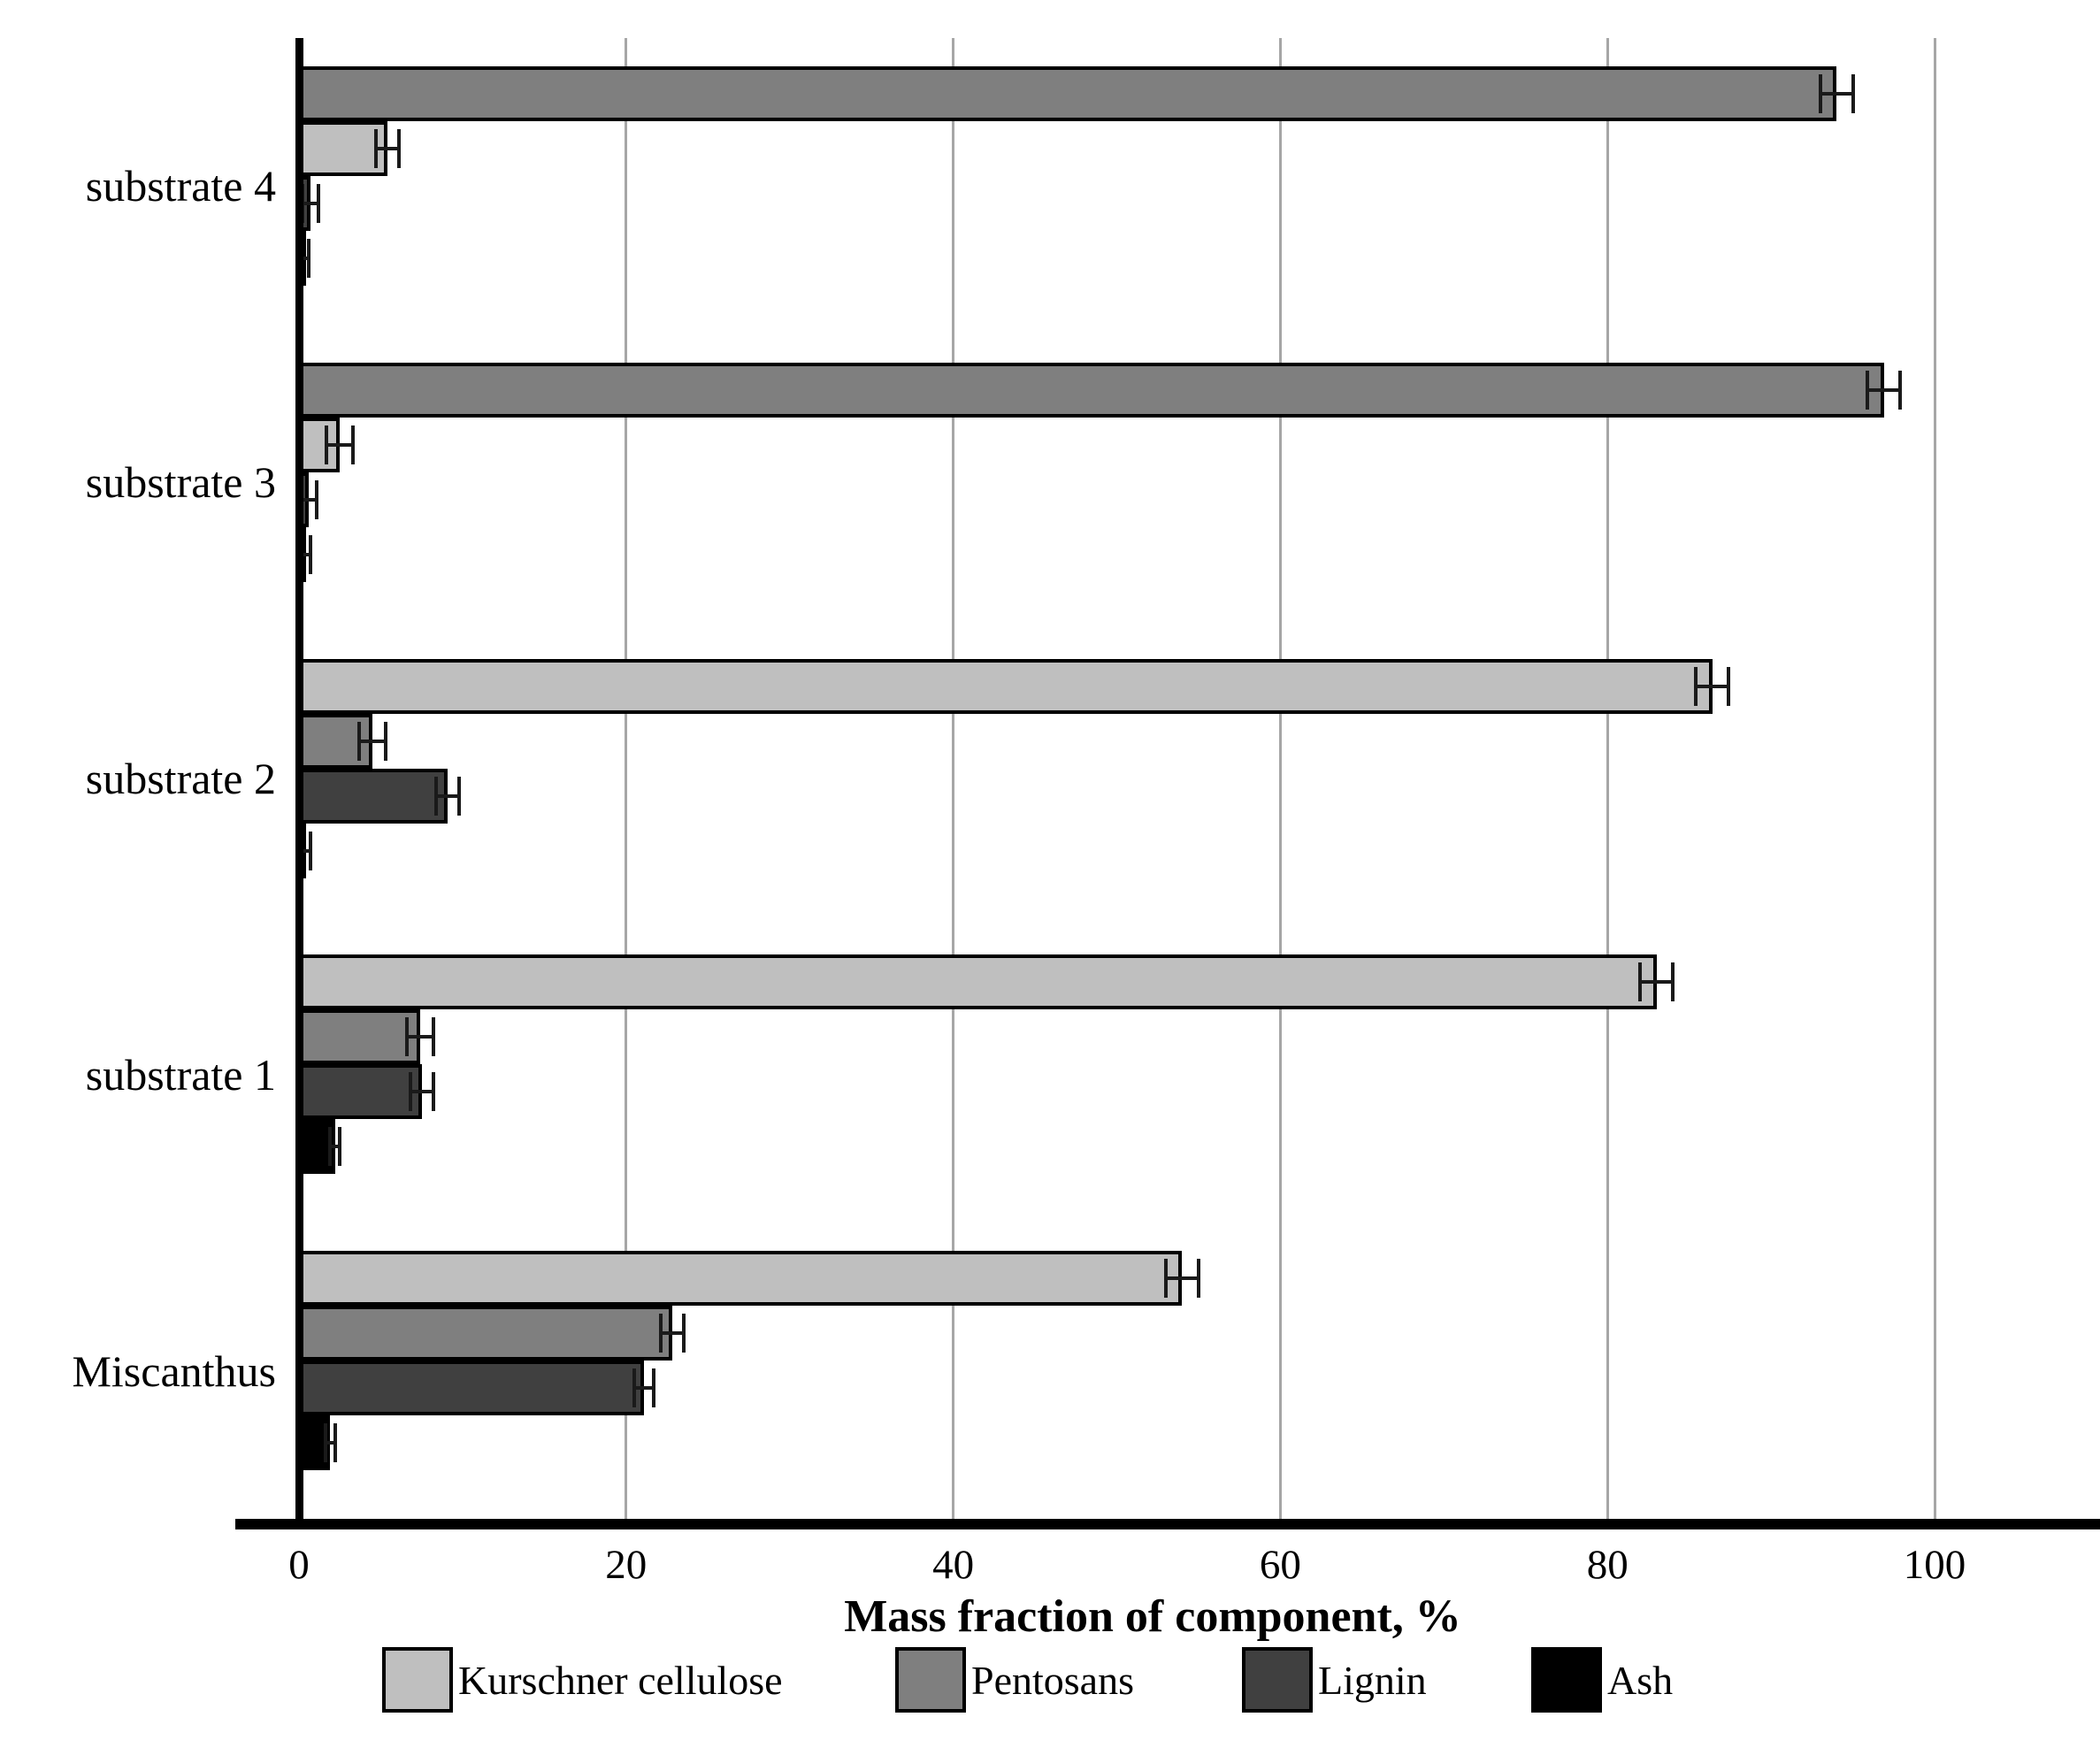 The height and width of the screenshot is (1740, 2100). What do you see at coordinates (1607, 1565) in the screenshot?
I see `x-tick-label-80: 80` at bounding box center [1607, 1565].